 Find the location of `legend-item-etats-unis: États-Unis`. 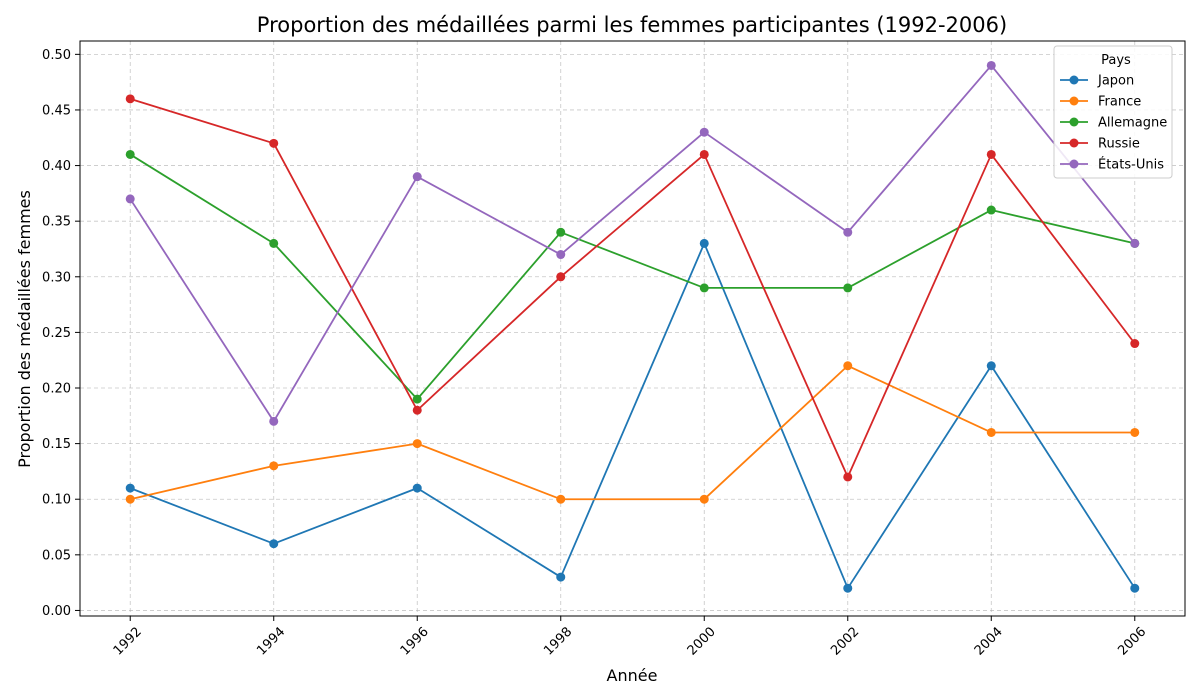

legend-item-etats-unis: États-Unis is located at coordinates (1112, 165).